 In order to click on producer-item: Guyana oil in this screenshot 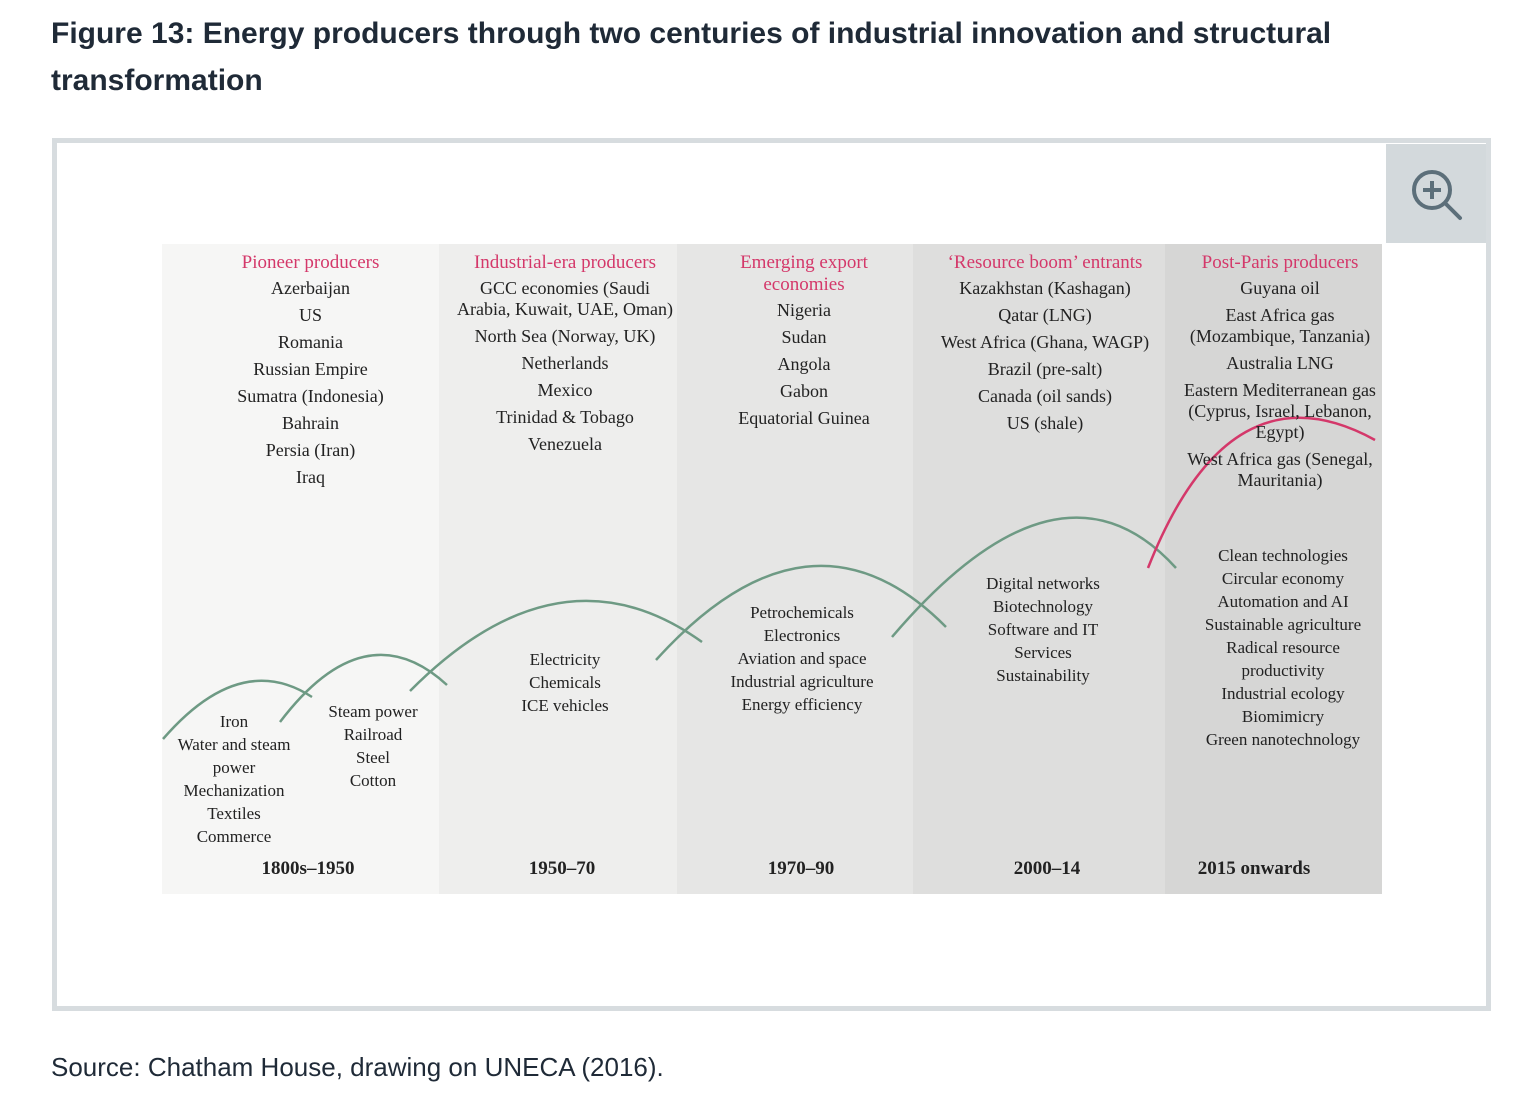, I will do `click(1280, 288)`.